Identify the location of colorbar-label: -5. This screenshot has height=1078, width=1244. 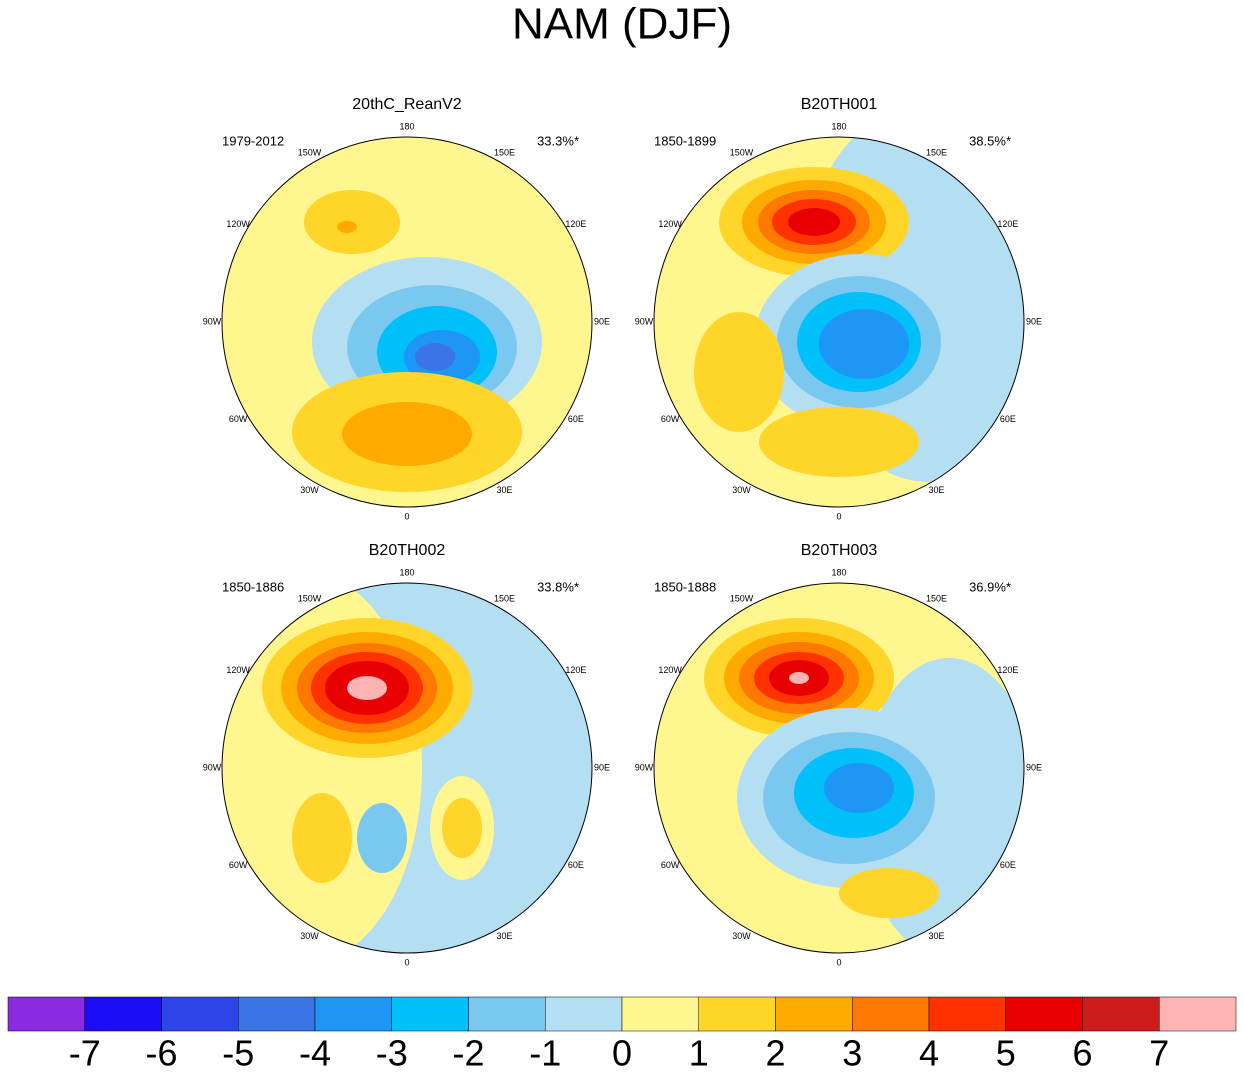
(238, 1053).